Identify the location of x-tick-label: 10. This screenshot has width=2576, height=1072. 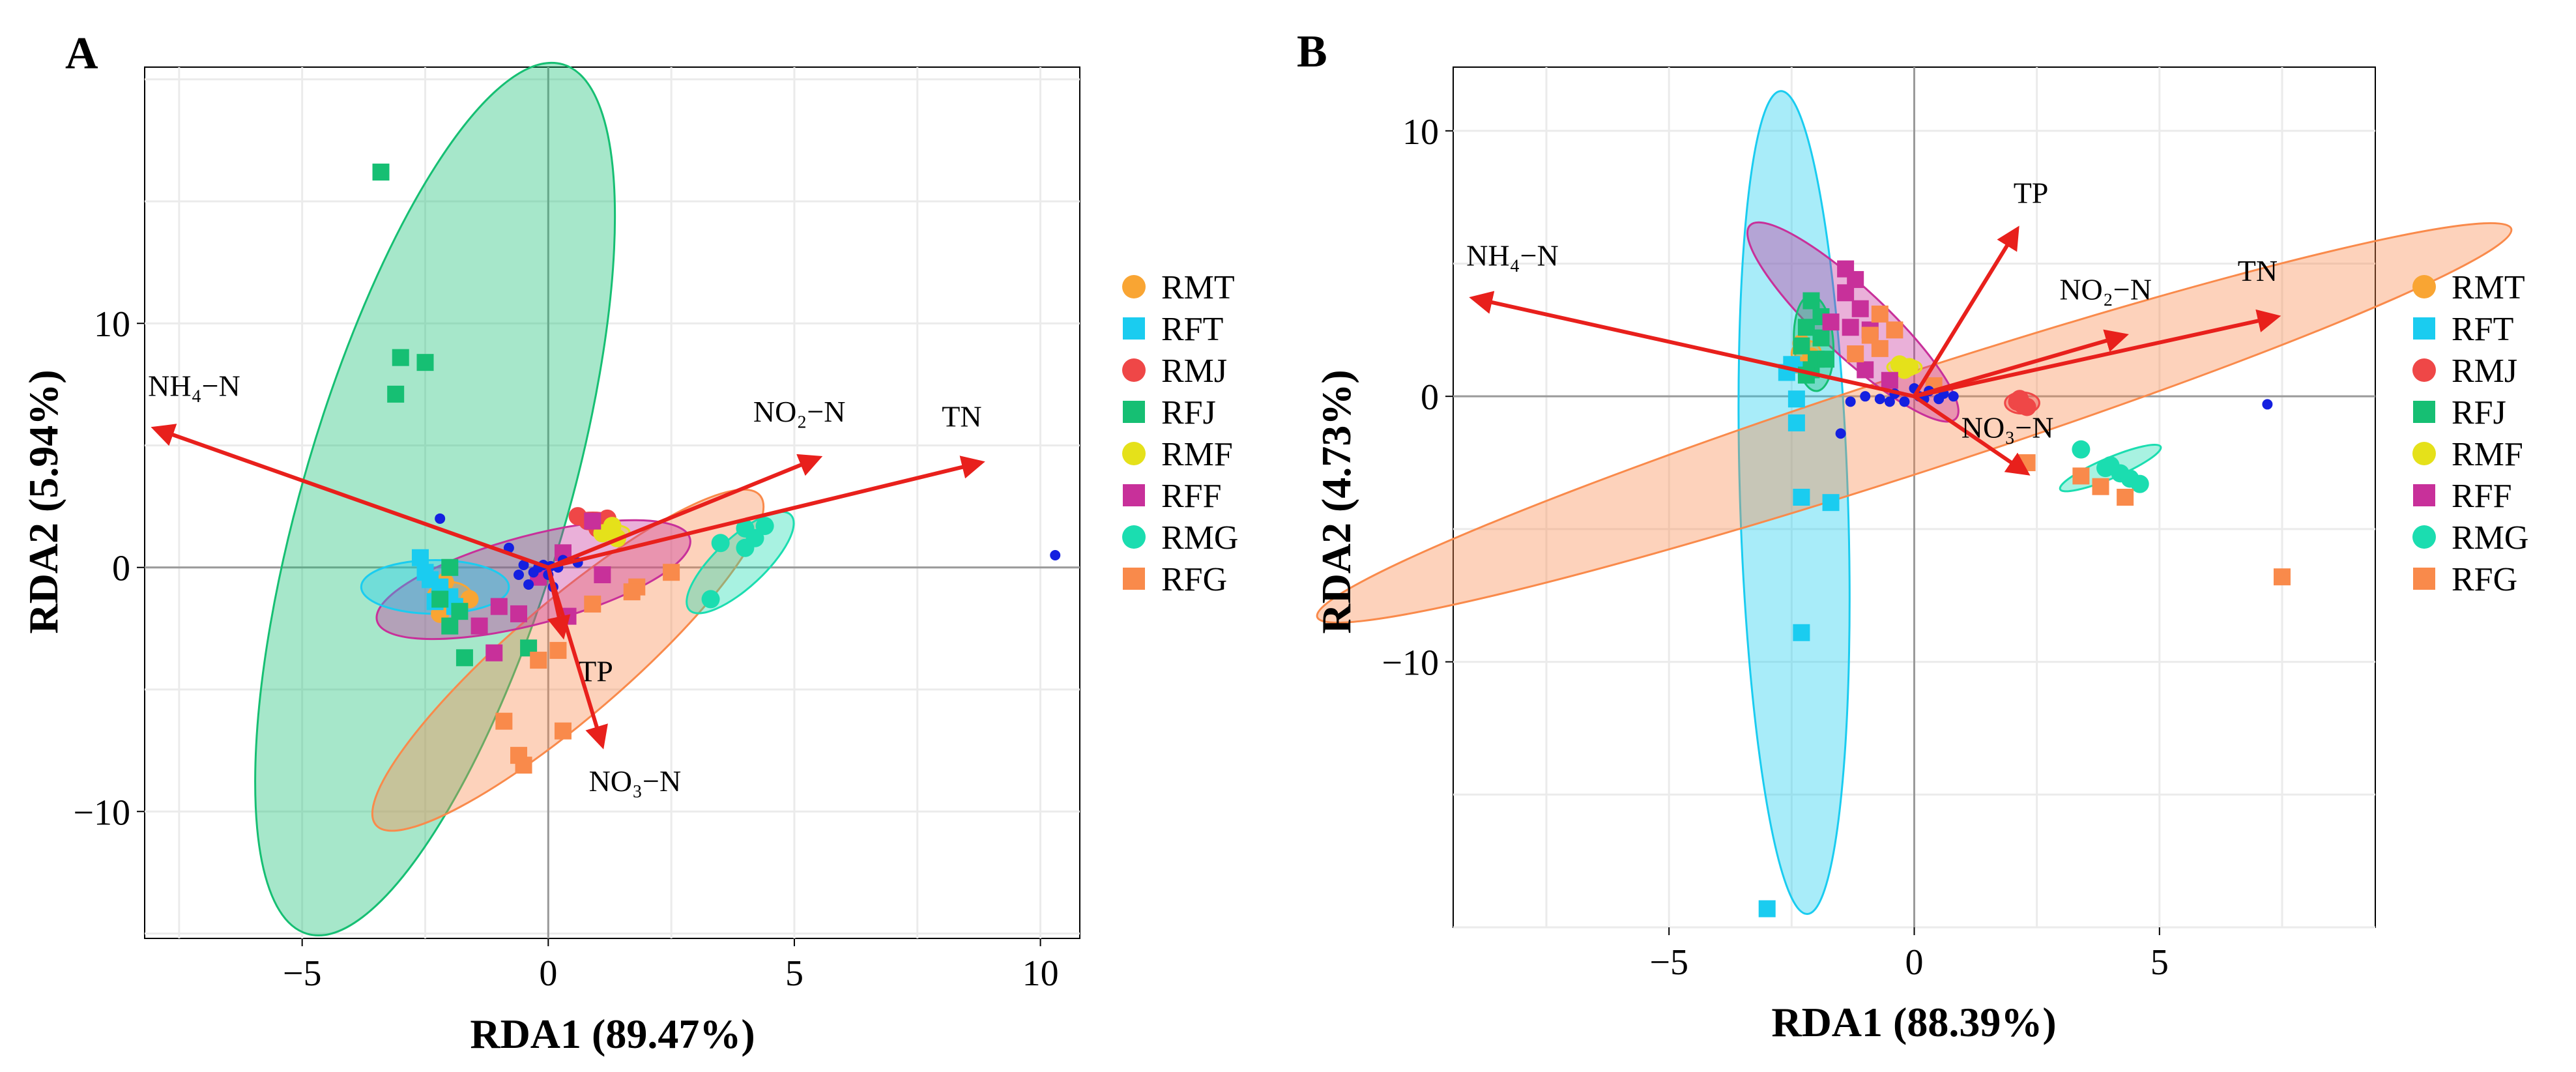
(1040, 973).